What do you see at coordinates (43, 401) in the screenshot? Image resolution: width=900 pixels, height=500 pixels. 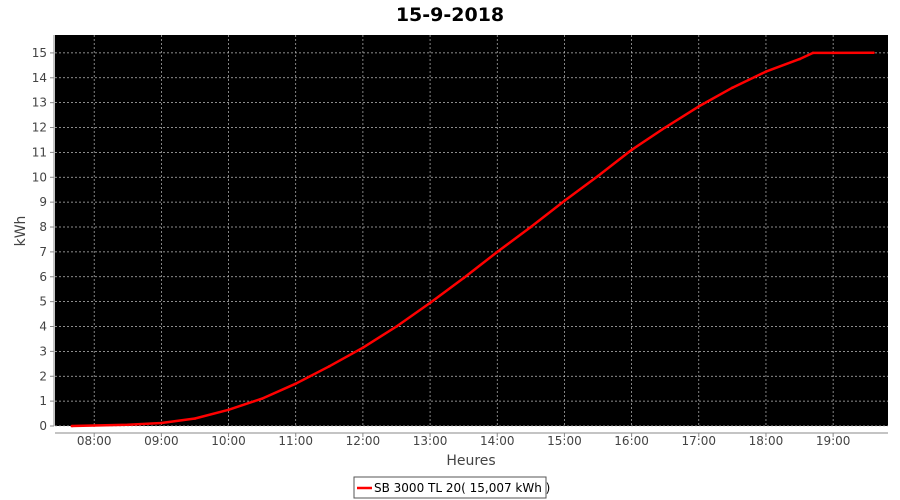 I see `y-tick-label: 1` at bounding box center [43, 401].